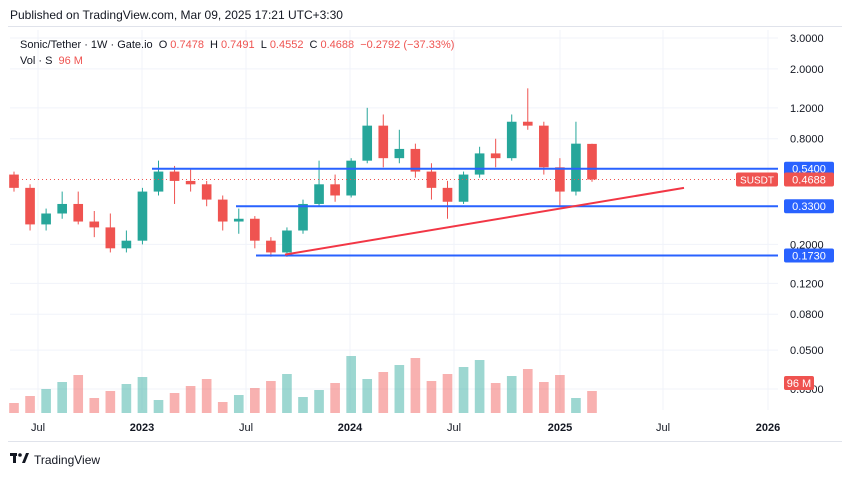  Describe the element at coordinates (807, 284) in the screenshot. I see `y-tick-label: 0.1200` at that location.